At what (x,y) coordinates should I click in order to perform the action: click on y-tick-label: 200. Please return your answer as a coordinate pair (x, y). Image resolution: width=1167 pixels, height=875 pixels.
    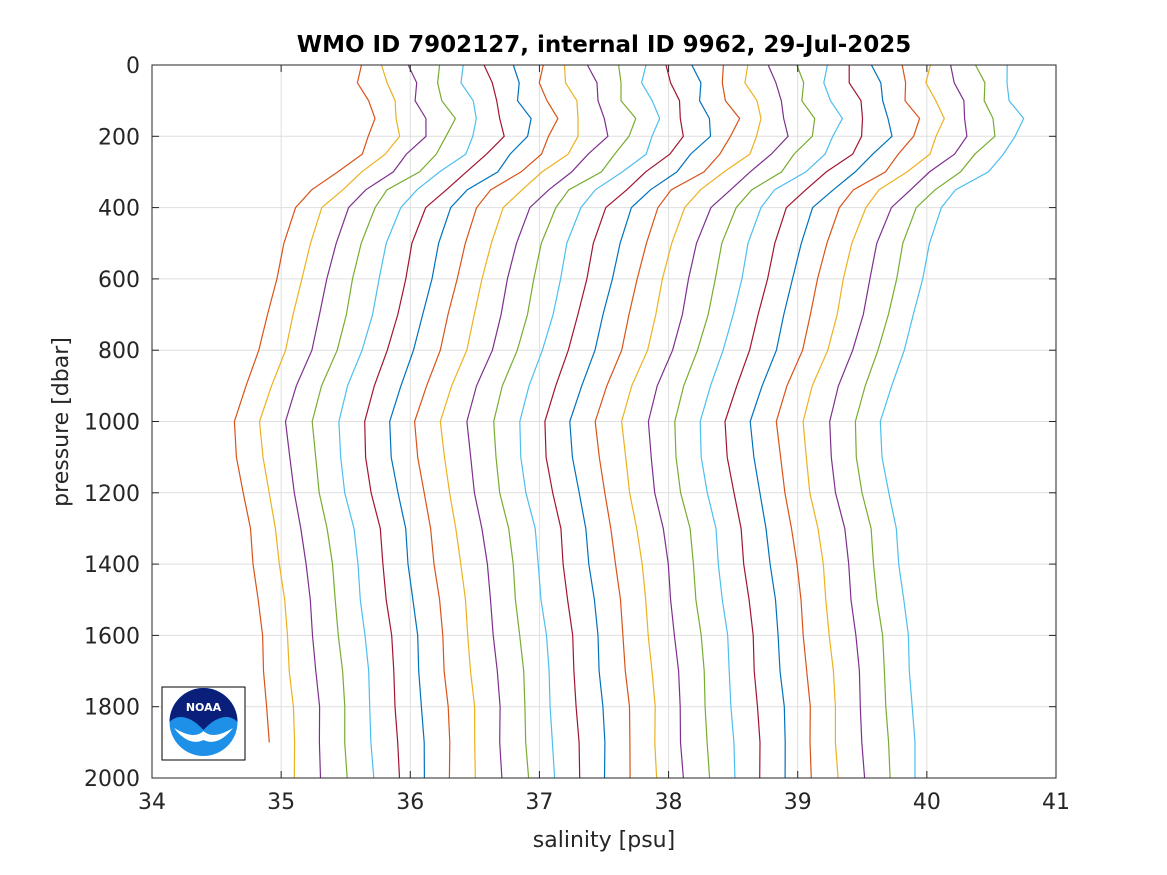
    Looking at the image, I should click on (119, 137).